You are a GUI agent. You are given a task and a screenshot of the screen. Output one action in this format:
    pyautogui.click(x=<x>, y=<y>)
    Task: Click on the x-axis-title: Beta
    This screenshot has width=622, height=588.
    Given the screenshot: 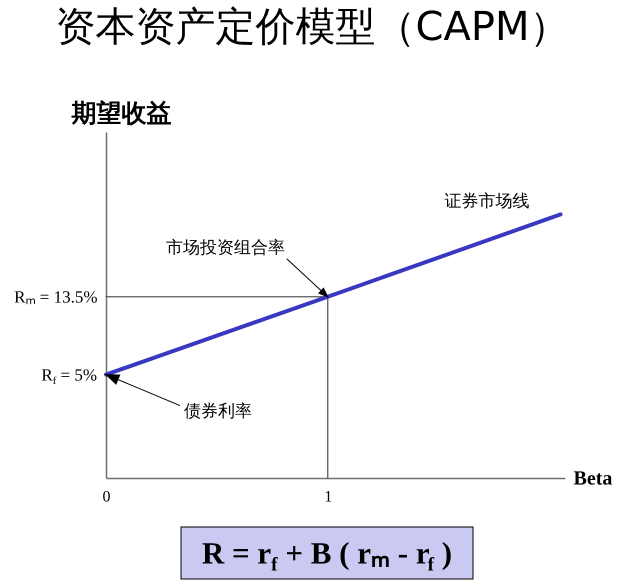 What is the action you would take?
    pyautogui.click(x=593, y=479)
    